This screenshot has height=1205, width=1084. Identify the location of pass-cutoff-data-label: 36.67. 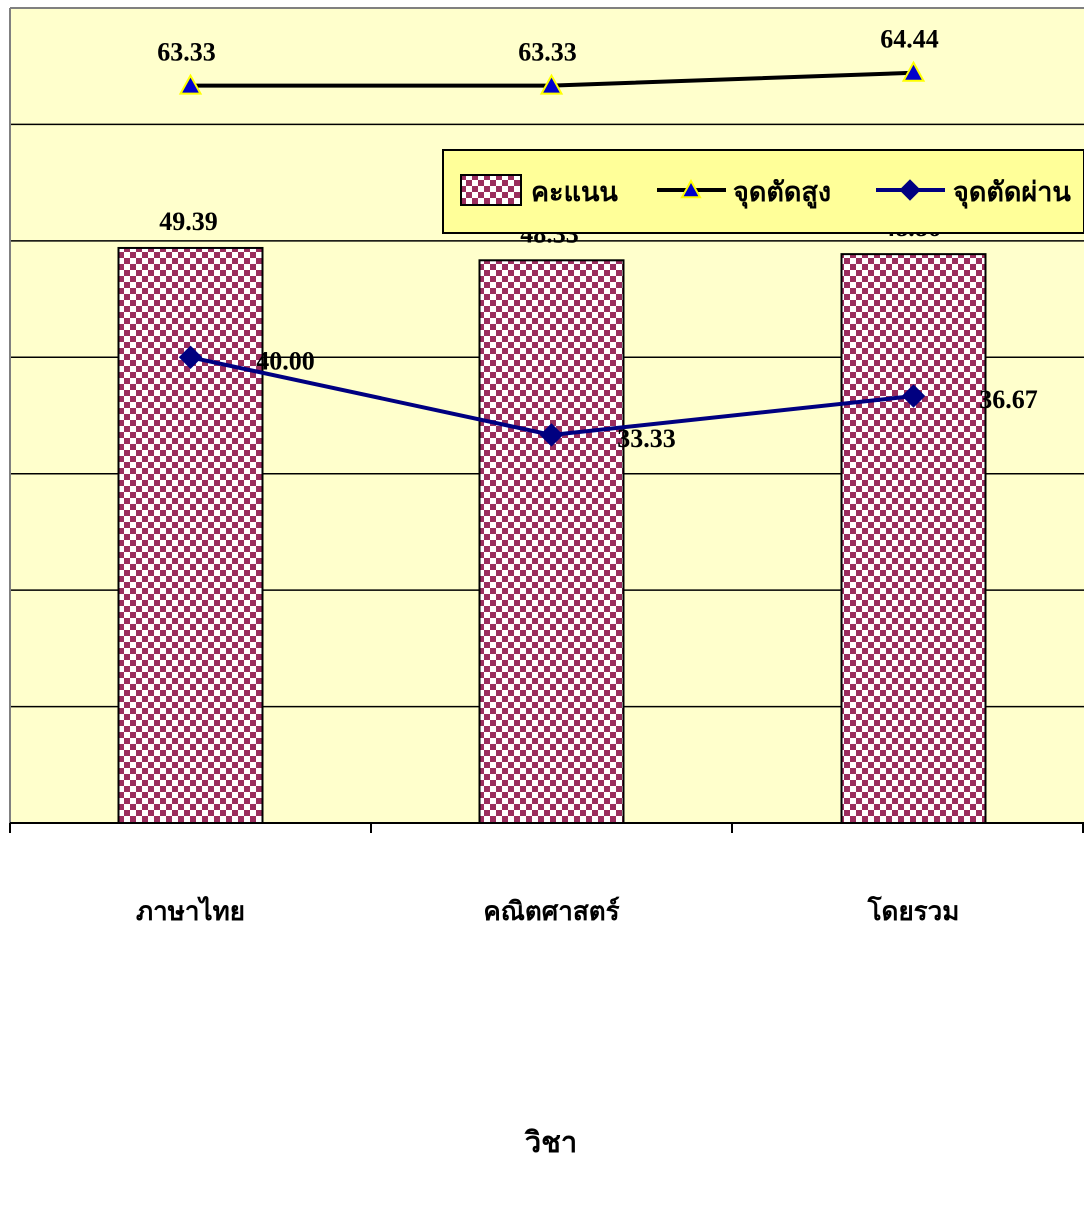
(1008, 399).